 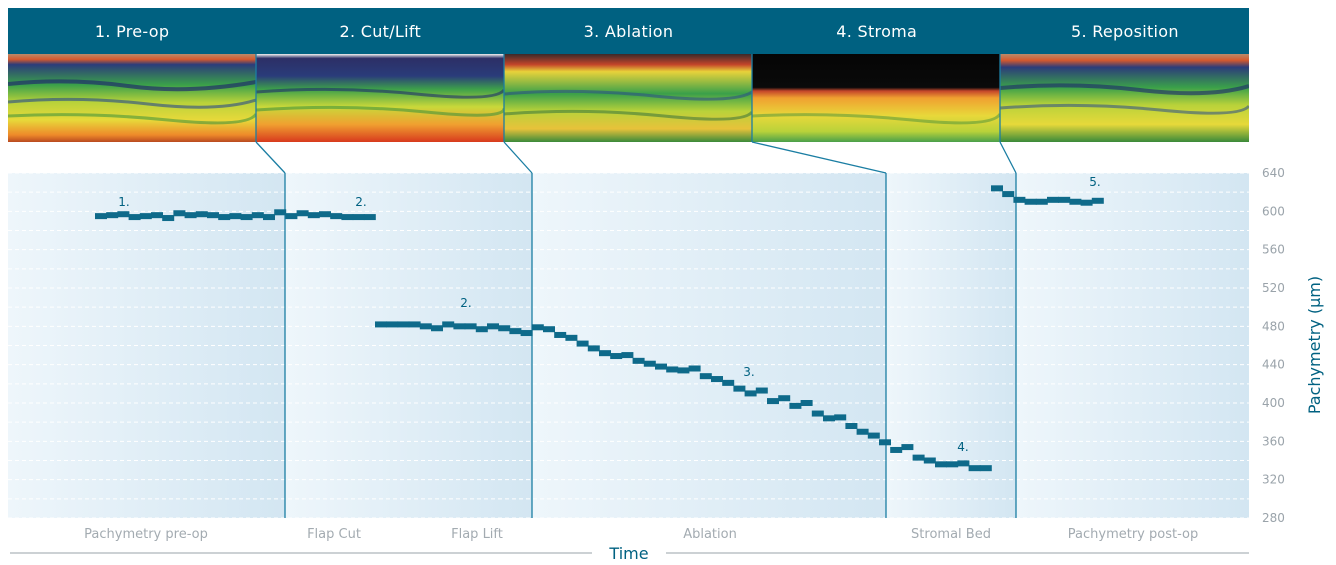 What do you see at coordinates (962, 447) in the screenshot?
I see `point-annotation: 4.` at bounding box center [962, 447].